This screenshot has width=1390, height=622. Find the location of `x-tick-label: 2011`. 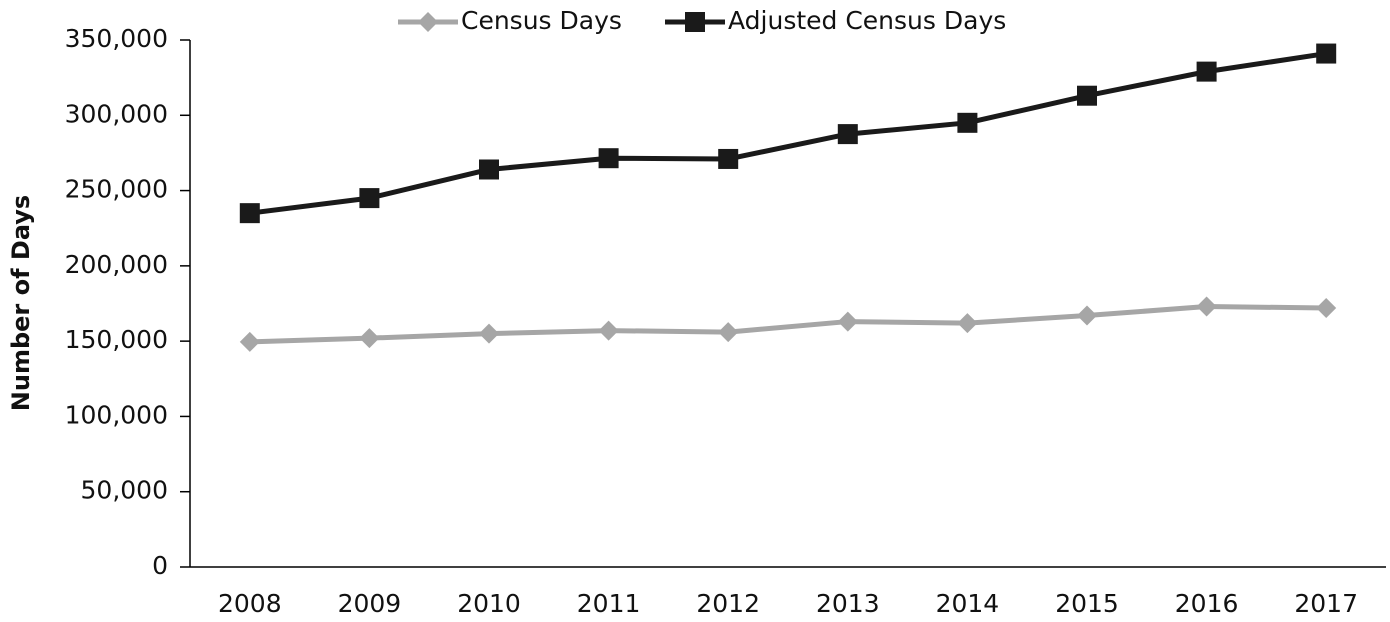

x-tick-label: 2011 is located at coordinates (609, 603).